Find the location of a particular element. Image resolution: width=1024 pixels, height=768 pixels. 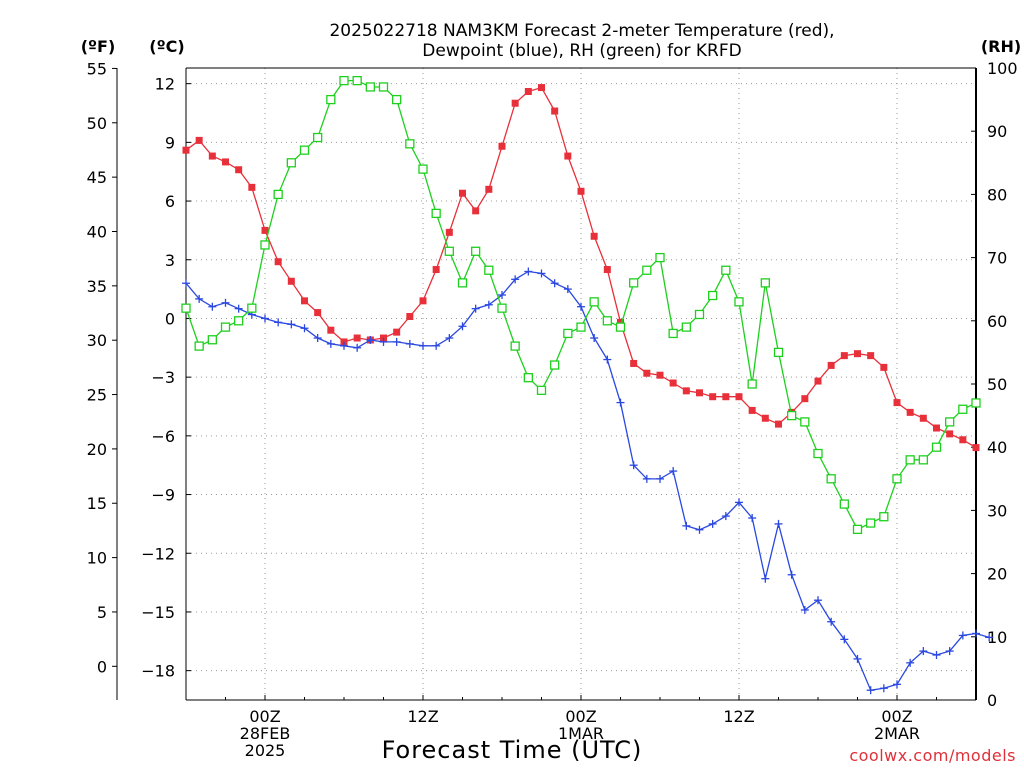

rh-tick-label: 0 is located at coordinates (992, 700).